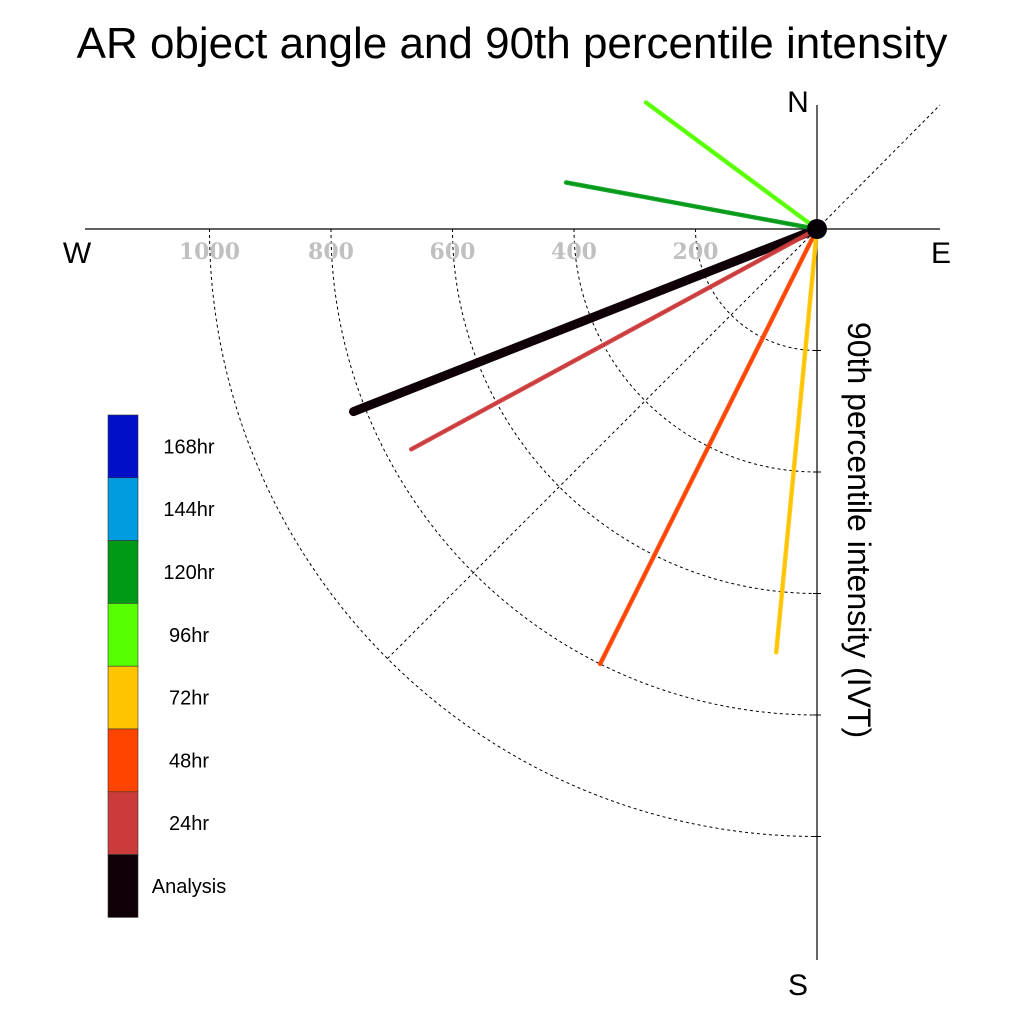 The width and height of the screenshot is (1024, 1024). What do you see at coordinates (859, 530) in the screenshot?
I see `radial-axis-label: 90th percentile intensity (IVT)` at bounding box center [859, 530].